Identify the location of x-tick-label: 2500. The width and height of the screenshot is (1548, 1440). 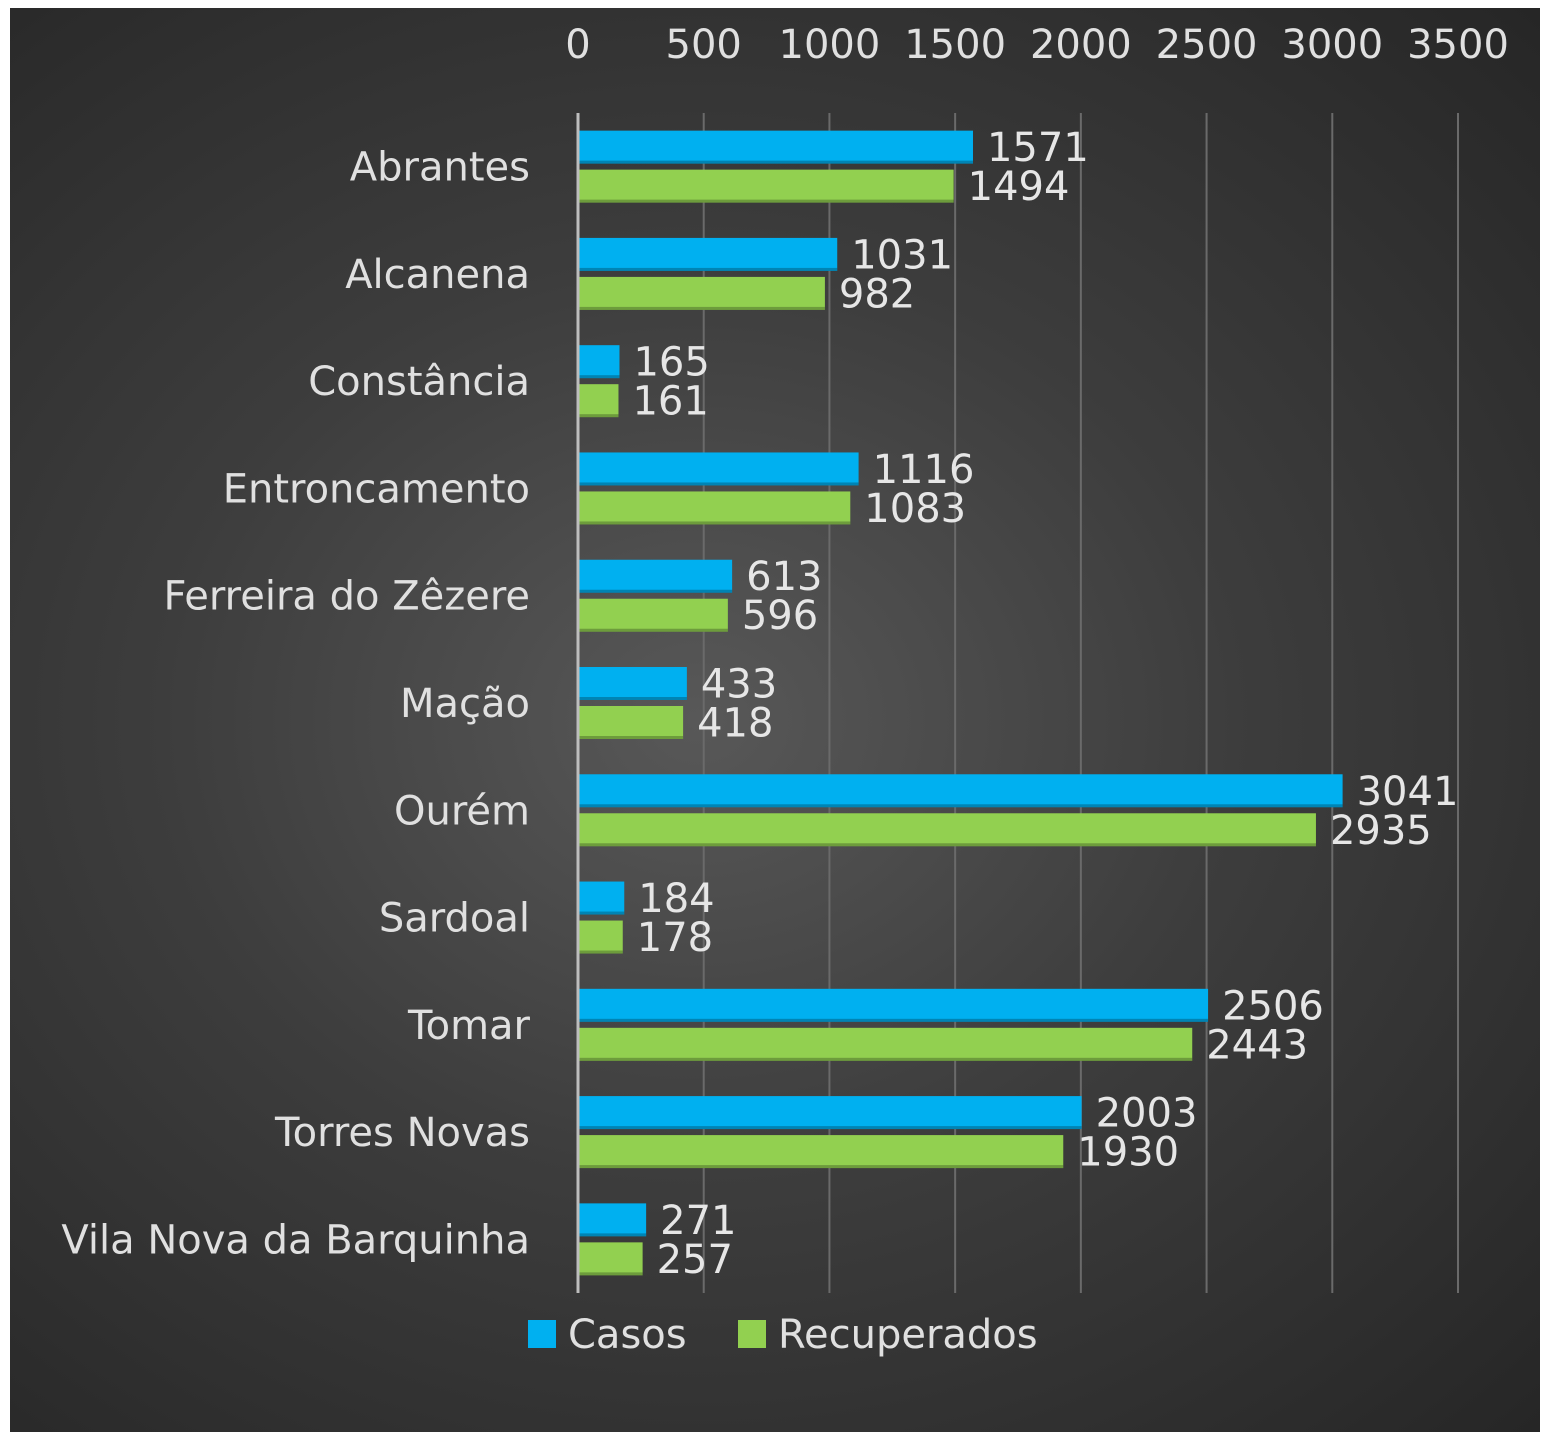
(1207, 45).